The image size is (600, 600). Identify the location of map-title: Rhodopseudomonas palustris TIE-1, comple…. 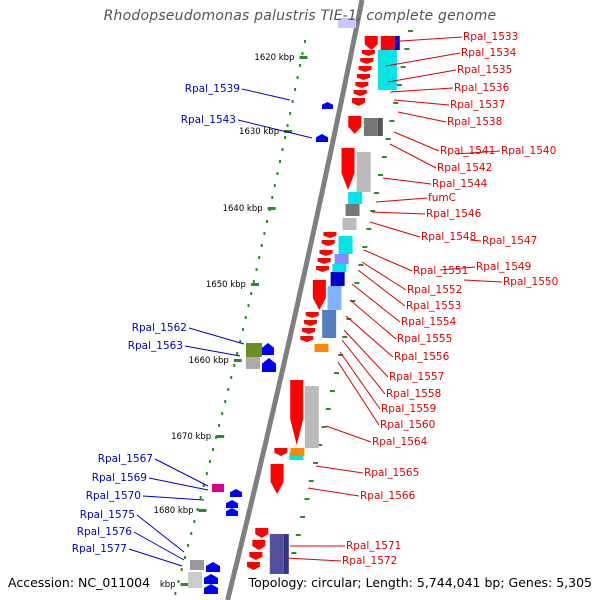
(300, 16).